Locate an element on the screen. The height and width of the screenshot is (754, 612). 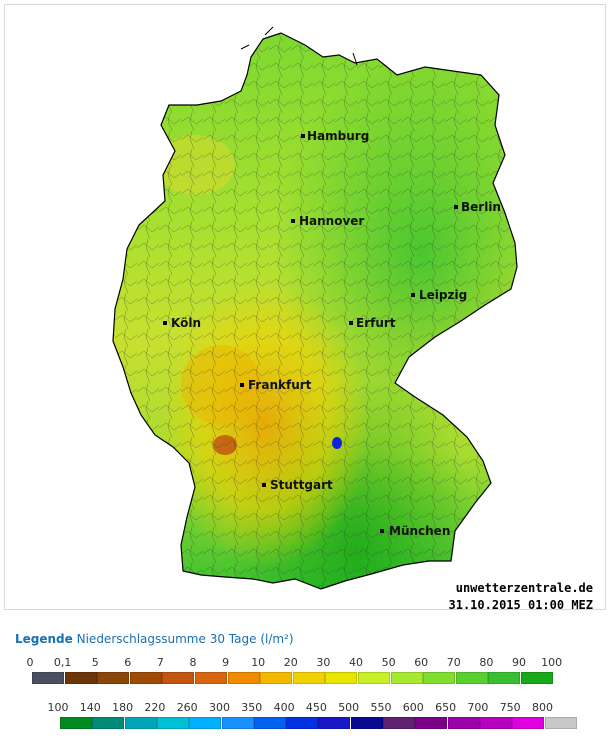
city-erfurt: Erfurt is located at coordinates (372, 323).